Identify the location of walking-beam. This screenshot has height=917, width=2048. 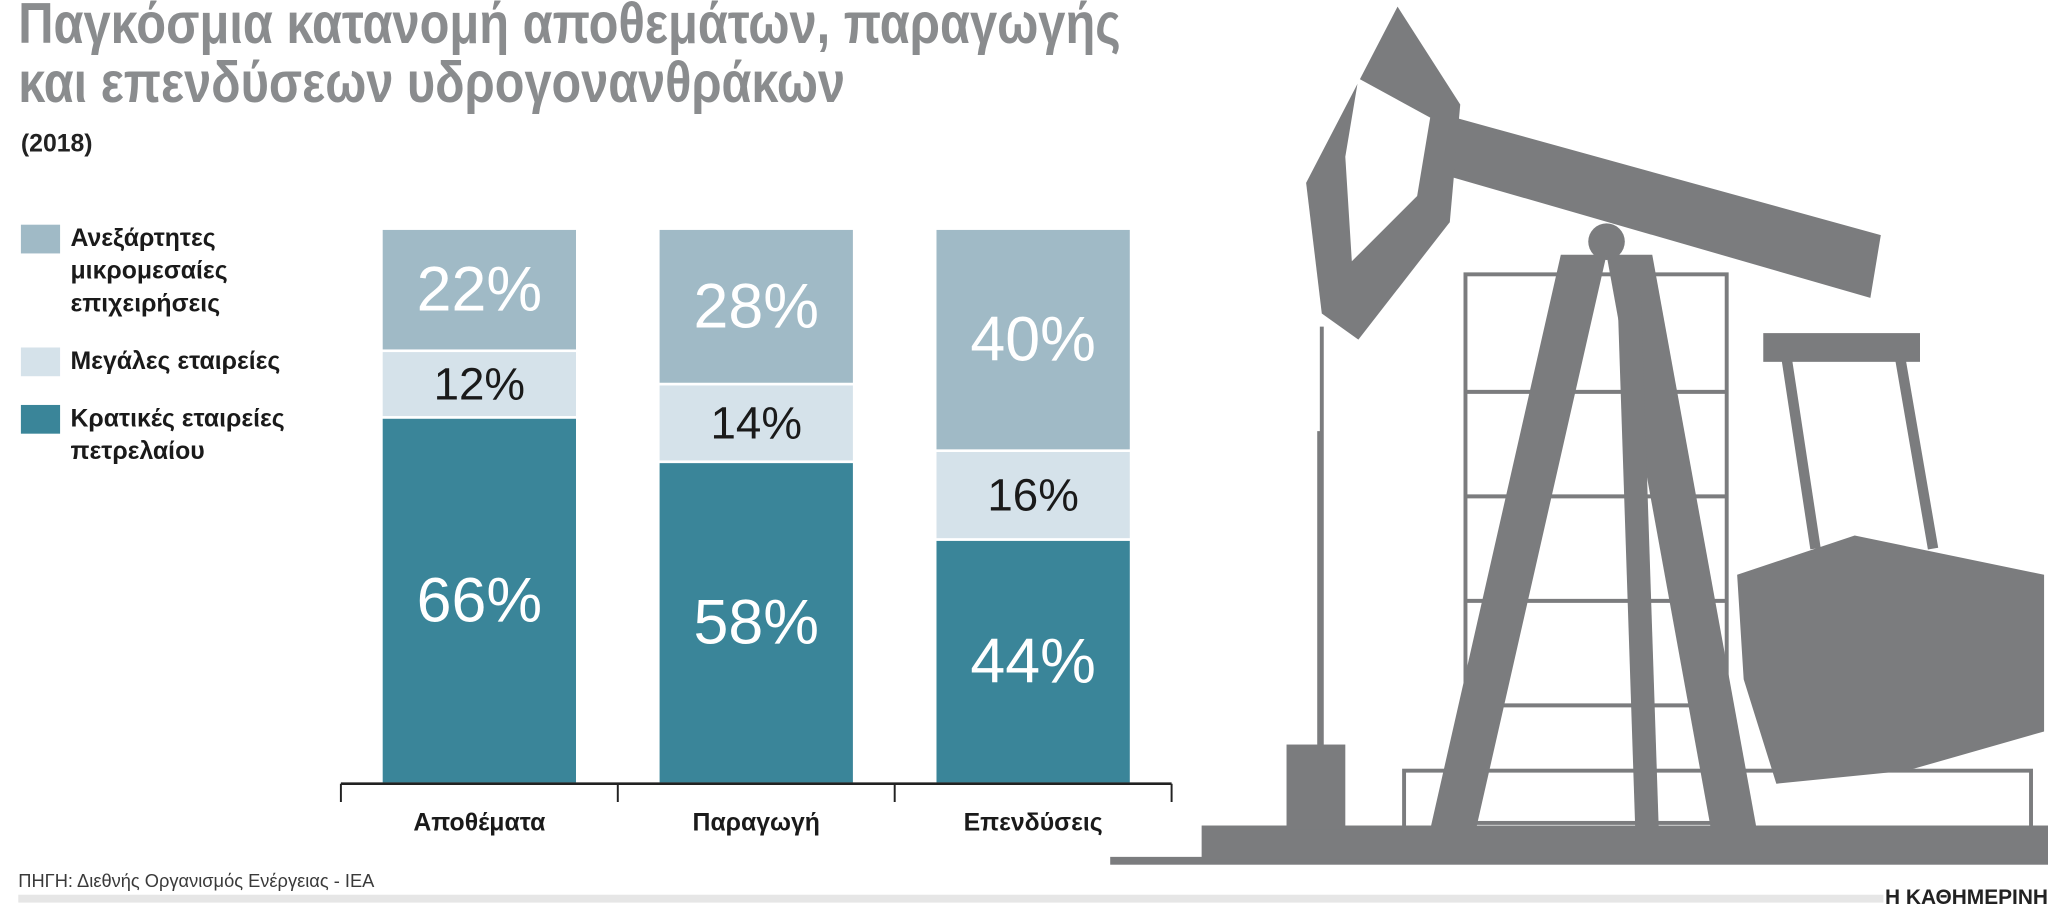
(1642, 202).